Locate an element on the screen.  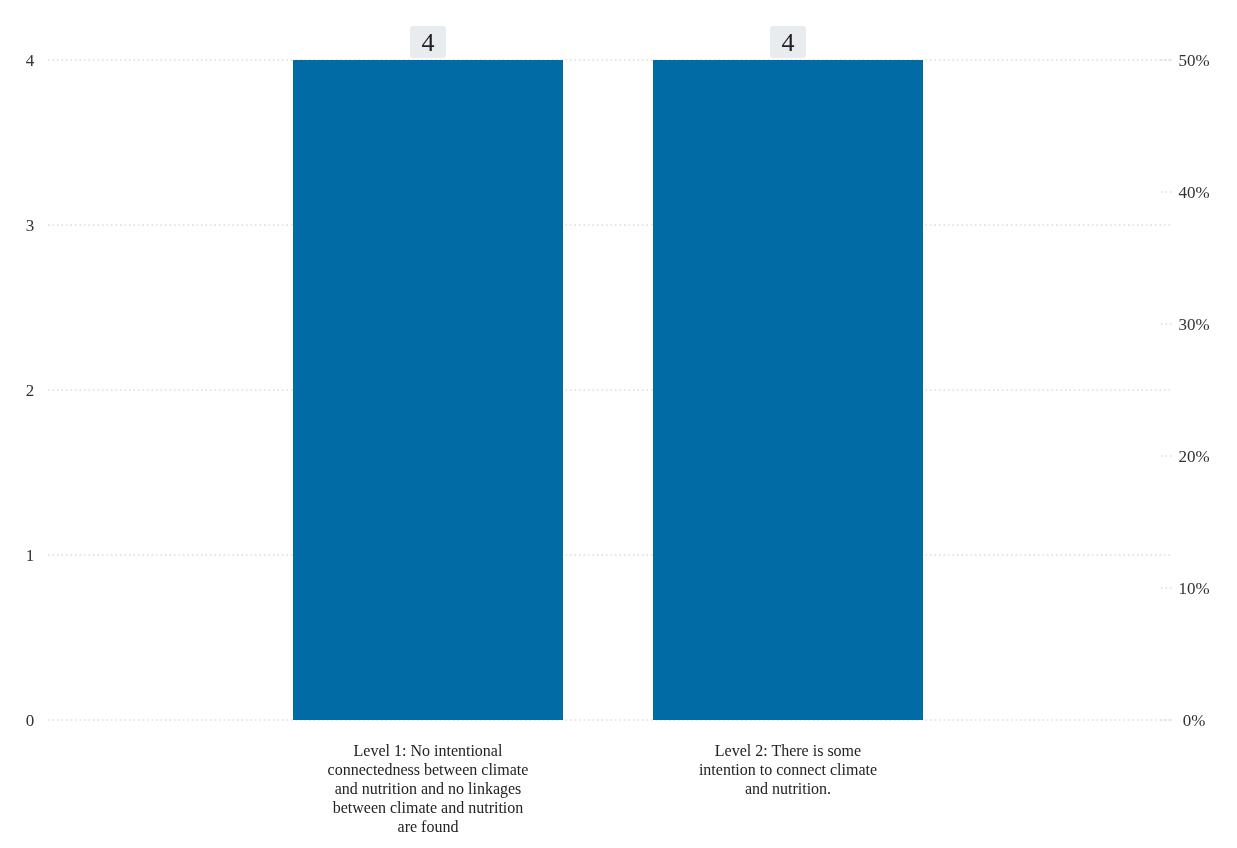
x-tick-label: Level 1: No intentional connectedness between climate and nutrition and no linkages between climate and nutrition are found is located at coordinates (428, 788).